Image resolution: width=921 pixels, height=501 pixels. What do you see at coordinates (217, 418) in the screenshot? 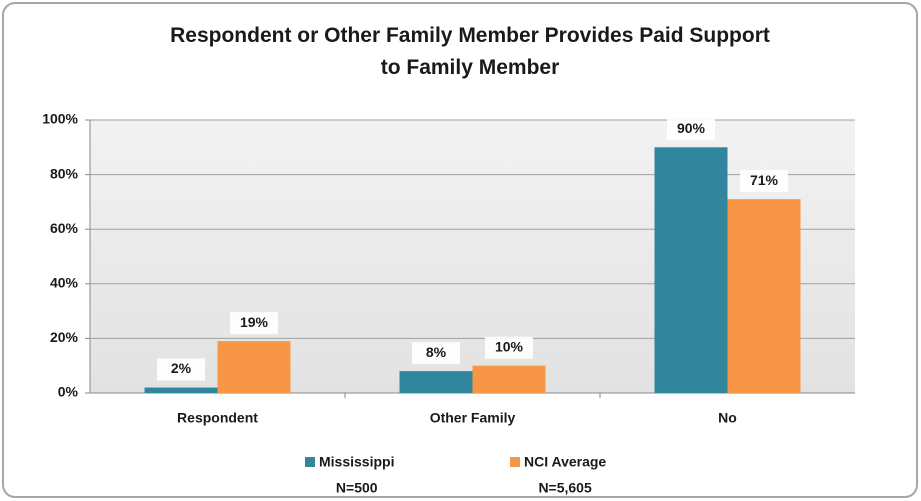
I see `x-tick-label: Respondent` at bounding box center [217, 418].